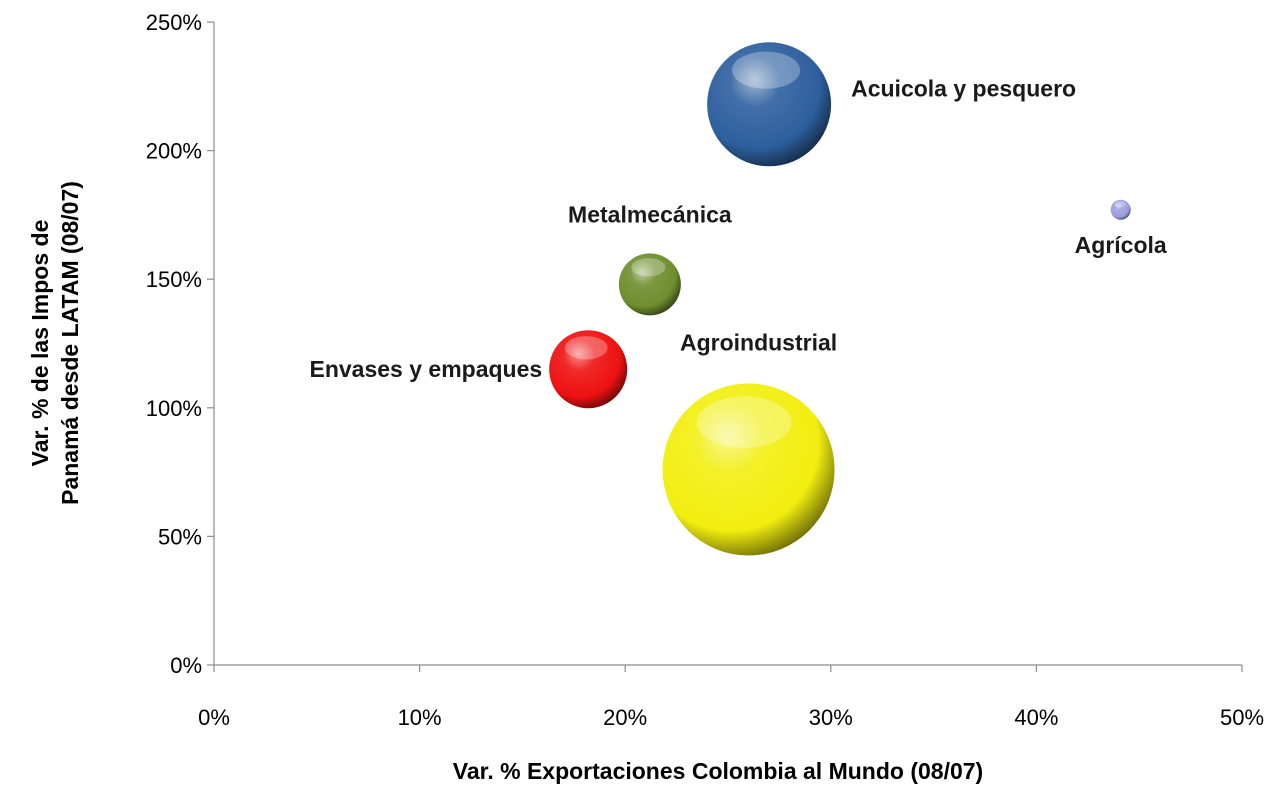 The width and height of the screenshot is (1274, 796). Describe the element at coordinates (758, 343) in the screenshot. I see `bubble-label-agroindustrial: Agroindustrial` at that location.